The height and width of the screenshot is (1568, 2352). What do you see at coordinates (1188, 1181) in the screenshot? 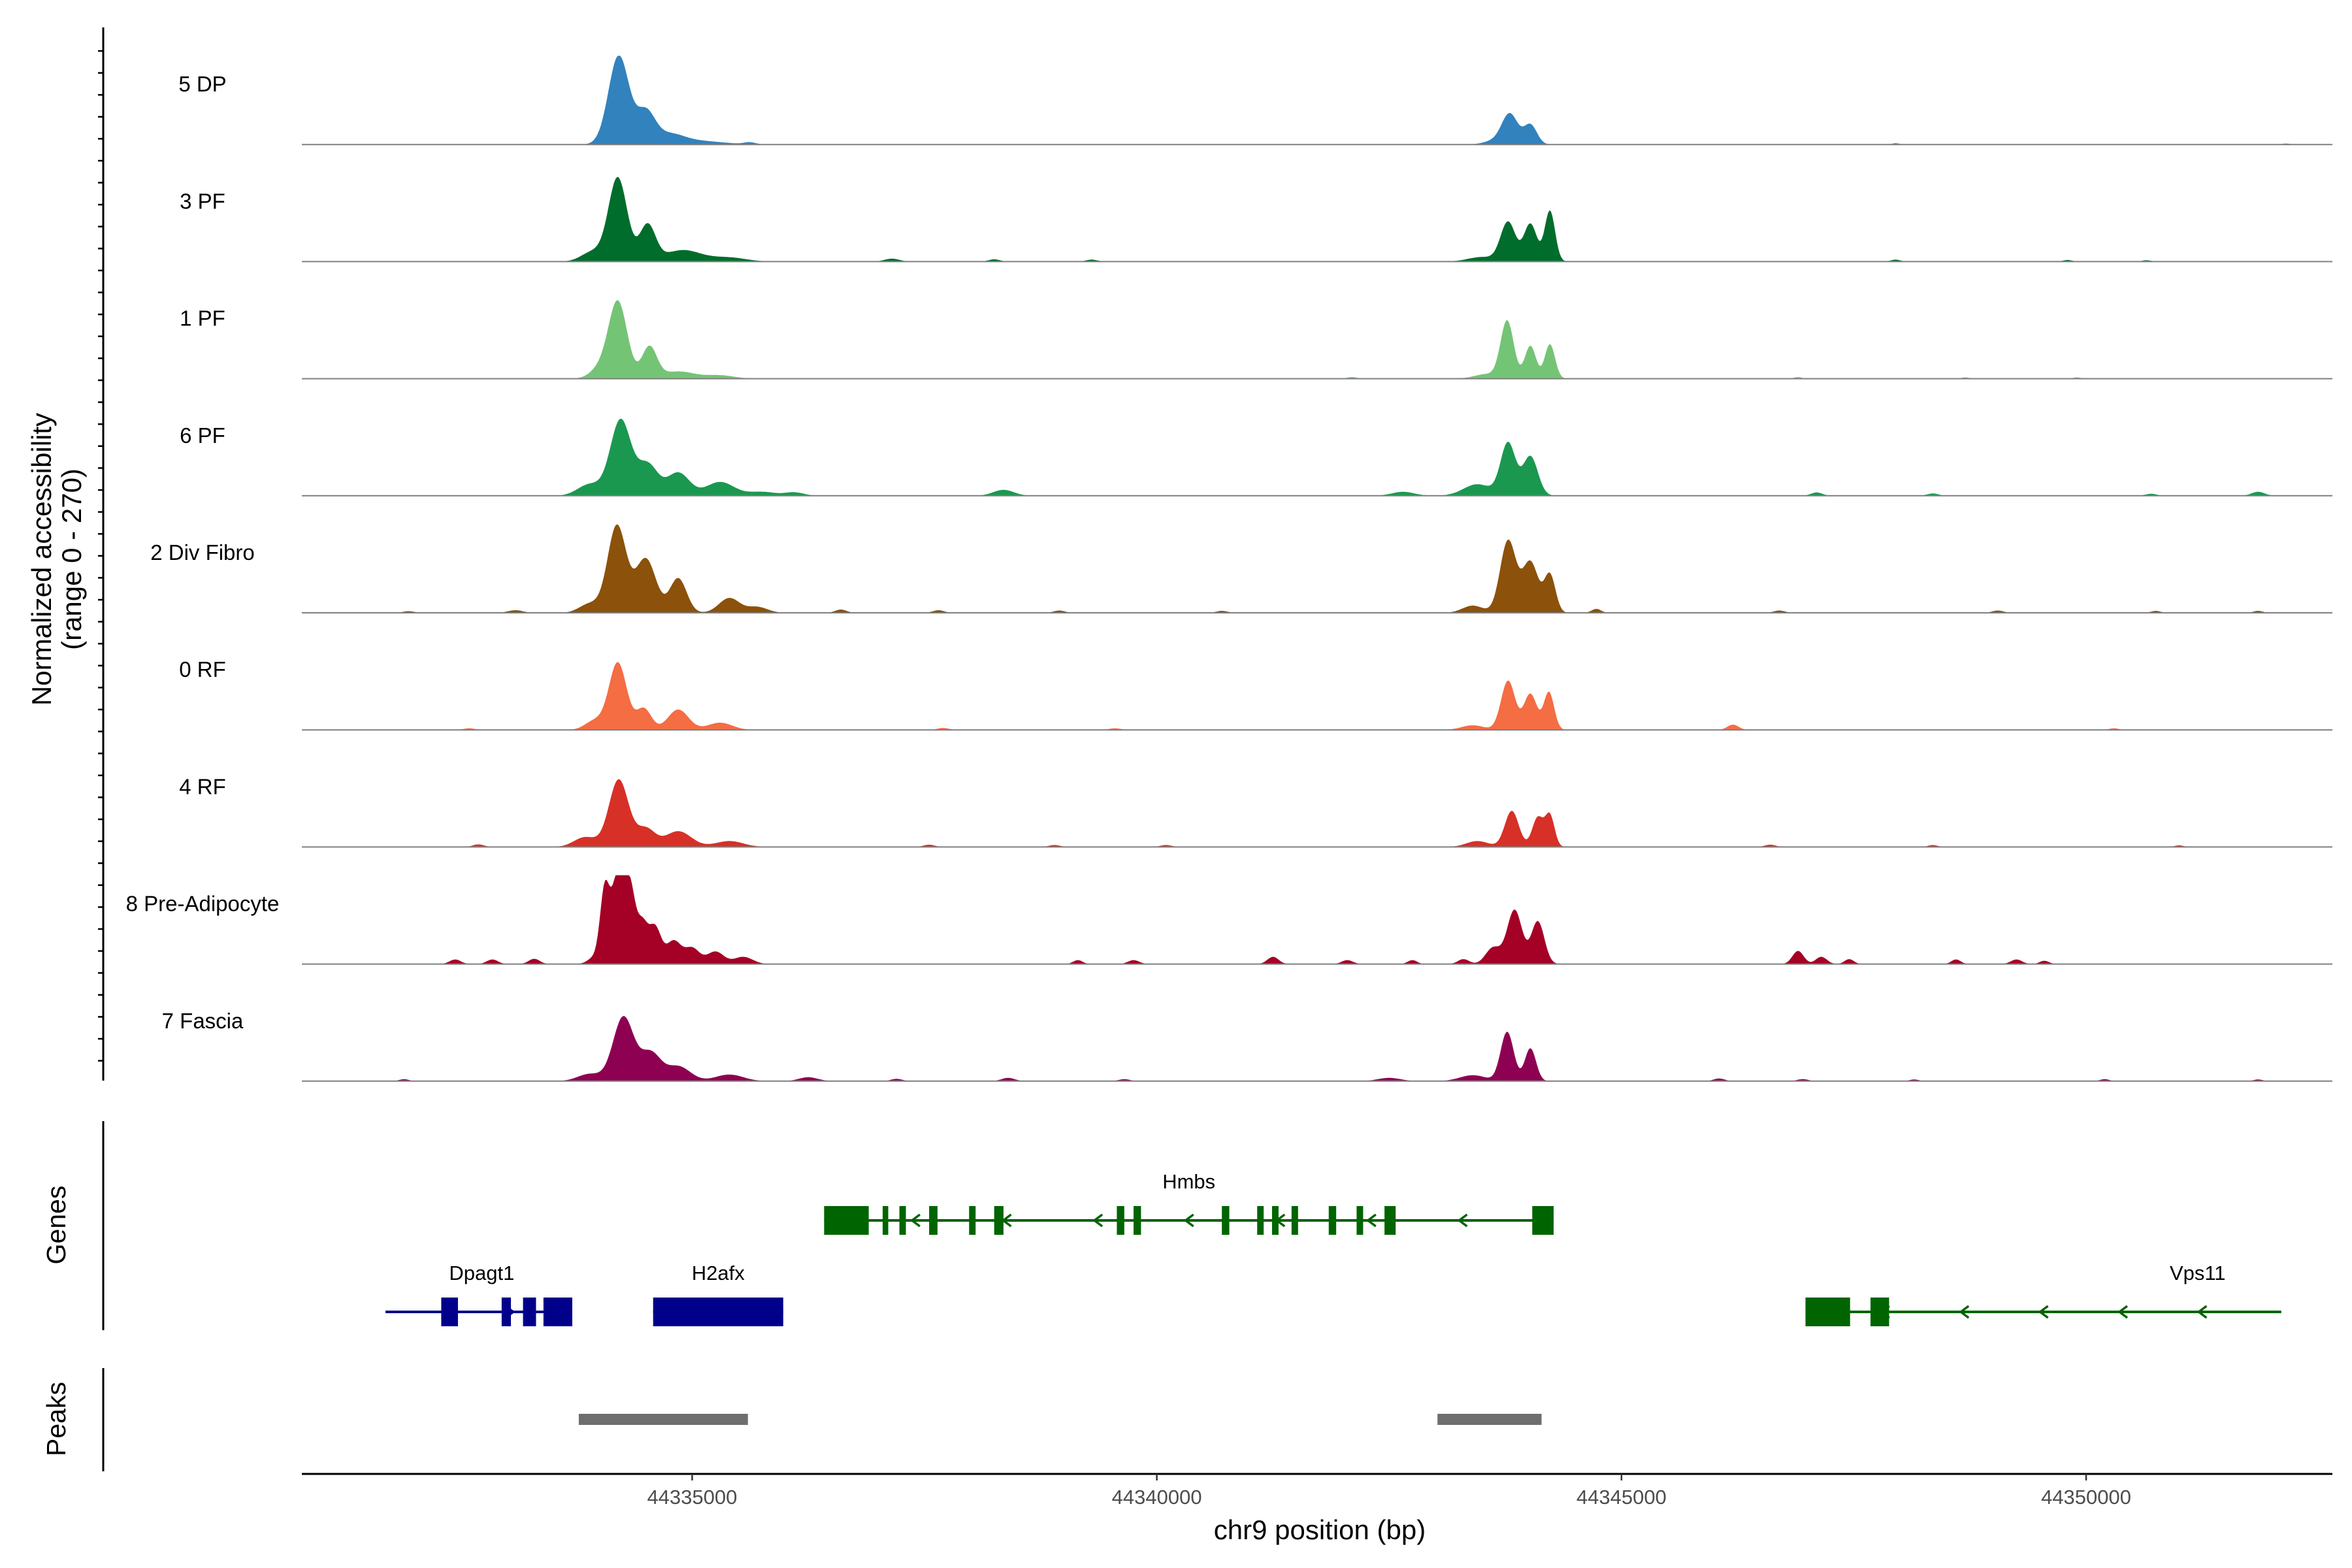
I see `gene-label: Hmbs` at bounding box center [1188, 1181].